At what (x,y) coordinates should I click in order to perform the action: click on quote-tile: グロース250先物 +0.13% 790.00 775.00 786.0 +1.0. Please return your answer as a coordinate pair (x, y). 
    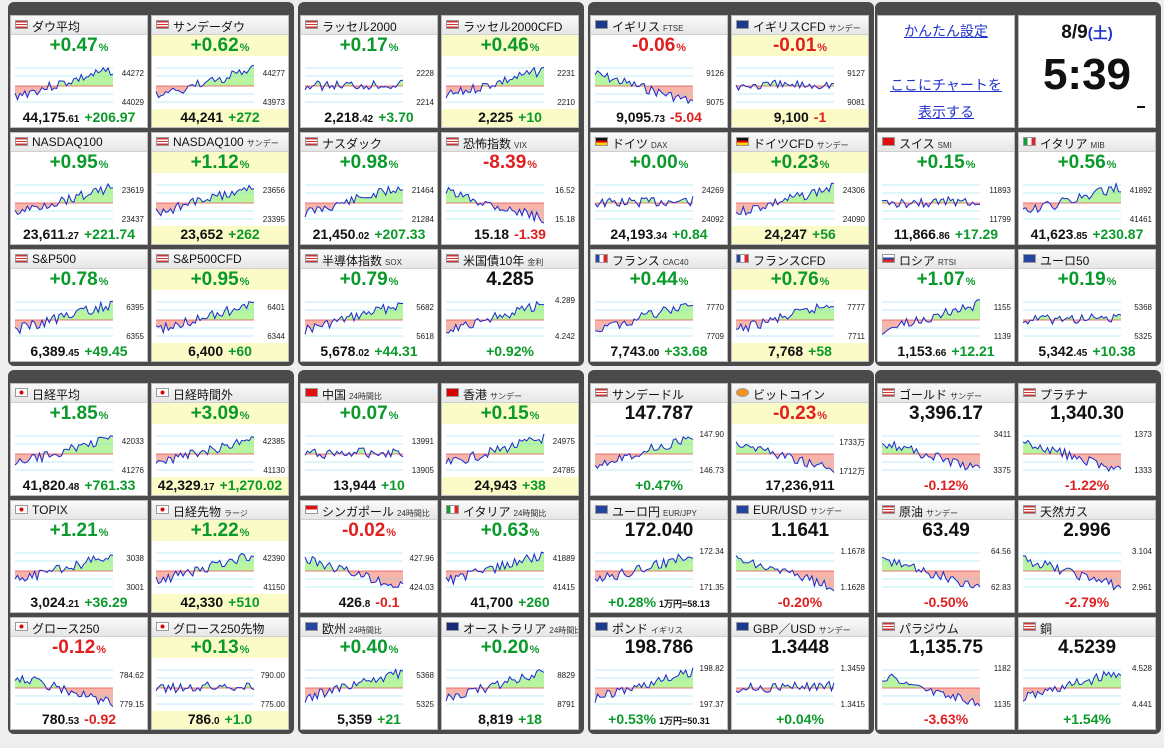
    Looking at the image, I should click on (220, 673).